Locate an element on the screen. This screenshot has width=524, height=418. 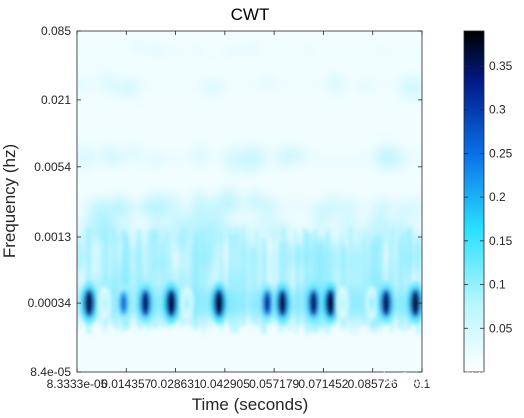
colorbar-tick-label: 0.05 is located at coordinates (501, 328).